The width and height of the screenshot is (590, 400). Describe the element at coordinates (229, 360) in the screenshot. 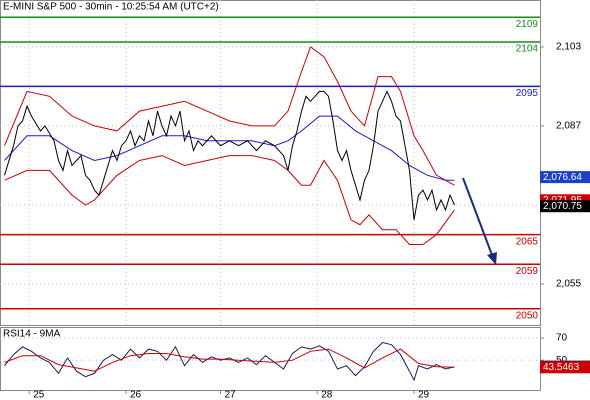

I see `series-line` at that location.